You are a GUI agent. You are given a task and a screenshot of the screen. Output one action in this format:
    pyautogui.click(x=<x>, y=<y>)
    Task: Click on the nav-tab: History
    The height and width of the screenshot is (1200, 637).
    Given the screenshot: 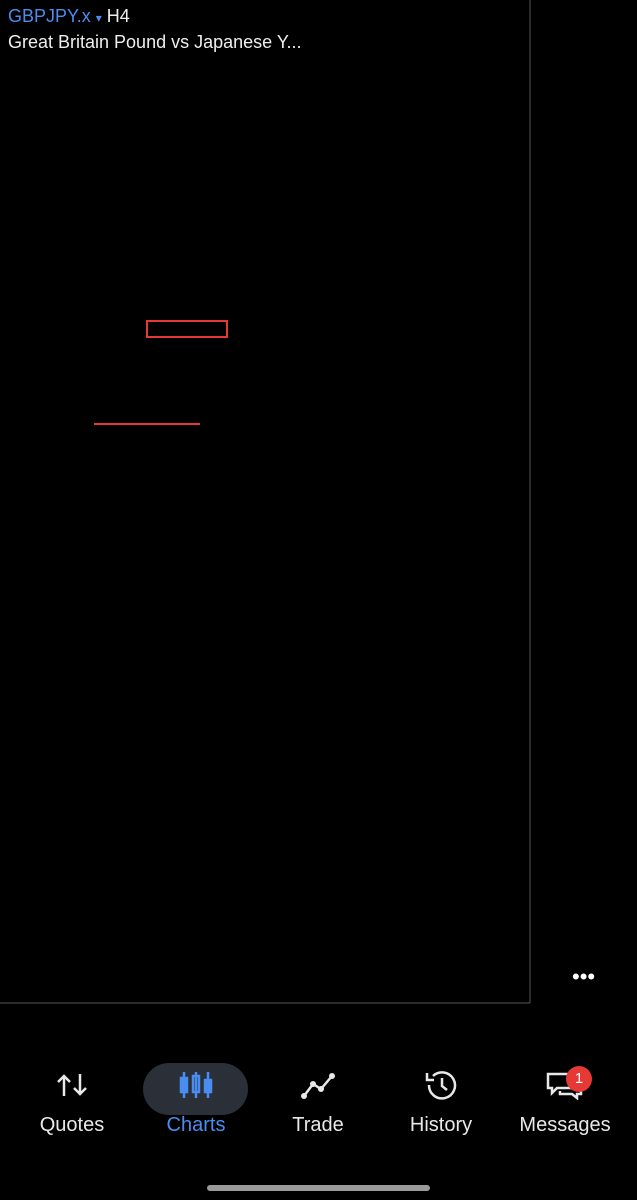 What is the action you would take?
    pyautogui.click(x=441, y=1098)
    